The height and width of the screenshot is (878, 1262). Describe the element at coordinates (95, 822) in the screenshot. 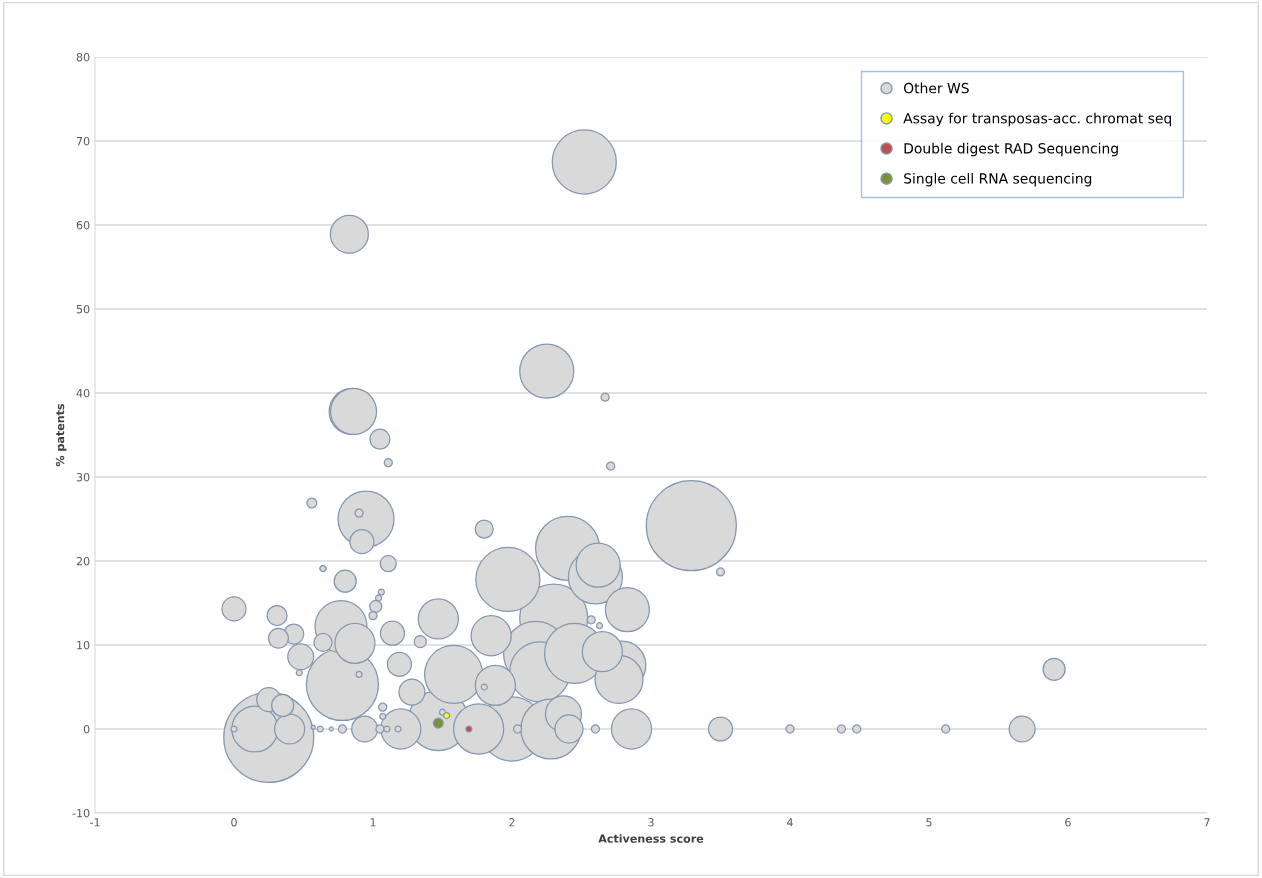

I see `x-tick-label: -1` at that location.